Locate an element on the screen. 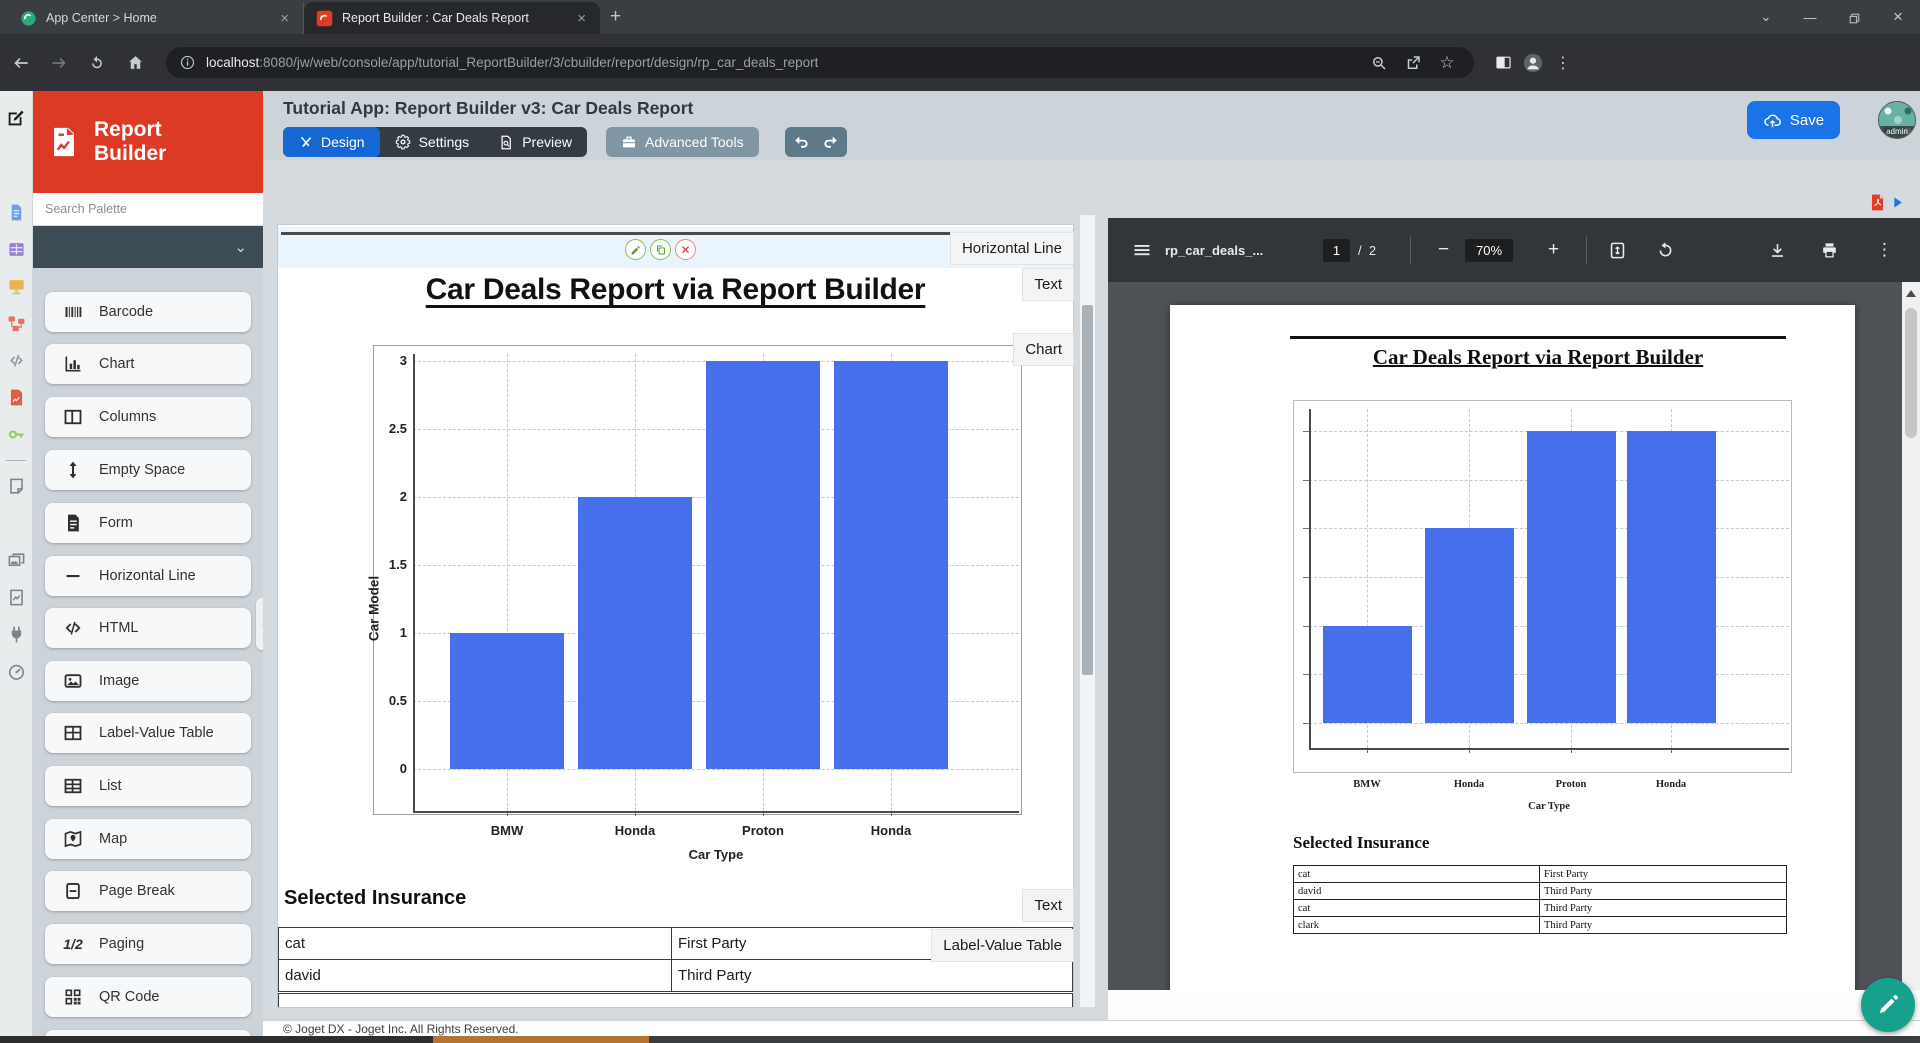 This screenshot has width=1920, height=1043. palette-item-columns: Columns is located at coordinates (148, 417).